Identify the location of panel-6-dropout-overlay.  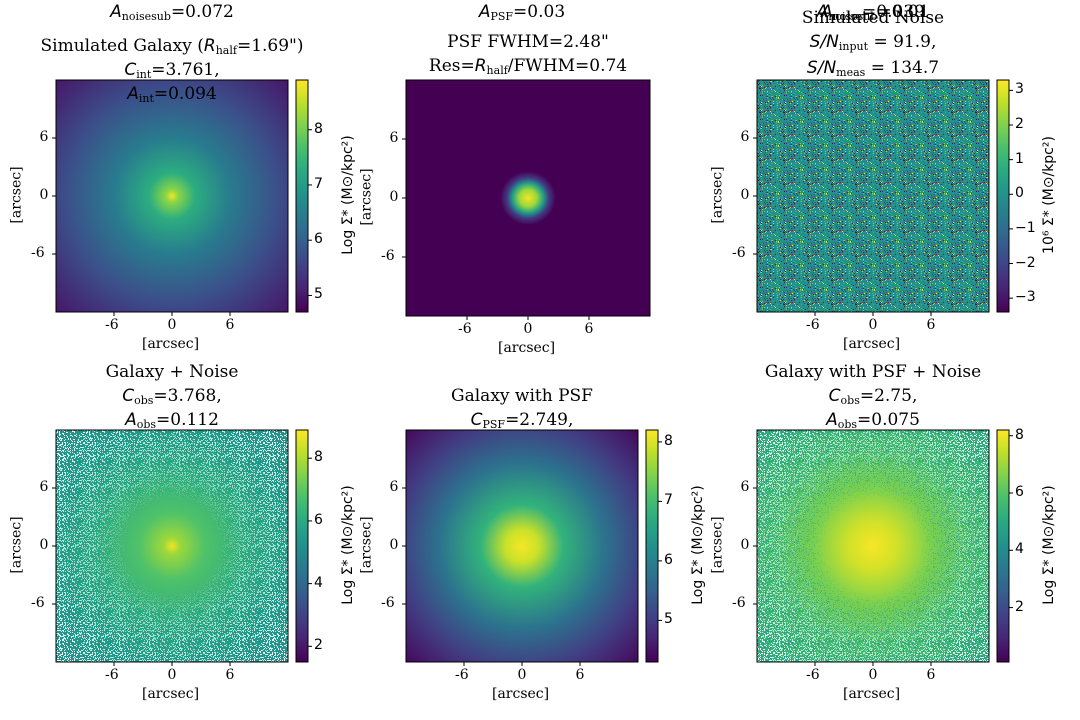
(873, 546).